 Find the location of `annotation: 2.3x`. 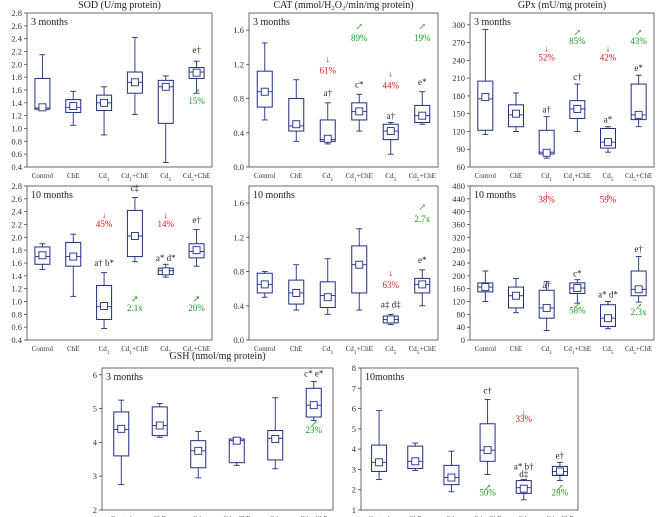

annotation: 2.3x is located at coordinates (639, 312).